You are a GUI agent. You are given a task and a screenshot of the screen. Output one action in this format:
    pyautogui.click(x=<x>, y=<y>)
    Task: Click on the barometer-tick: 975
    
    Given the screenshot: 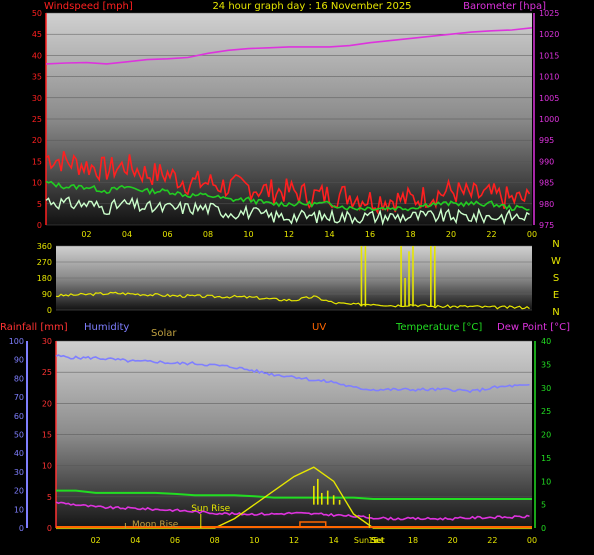 What is the action you would take?
    pyautogui.click(x=546, y=225)
    